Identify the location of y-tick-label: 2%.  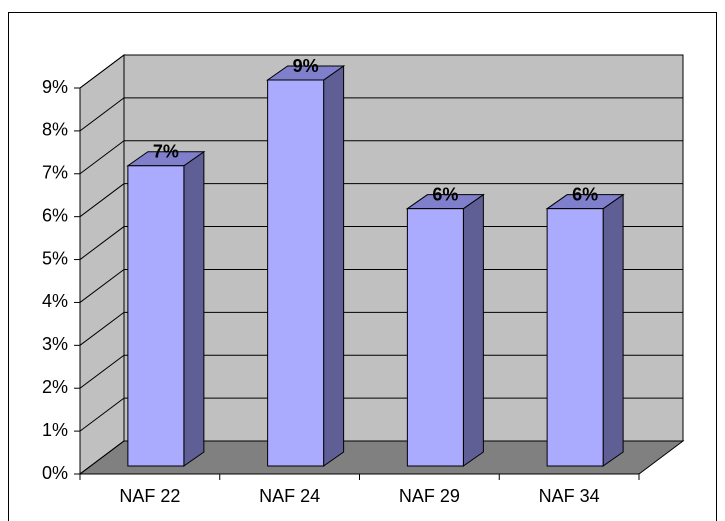
(55, 387).